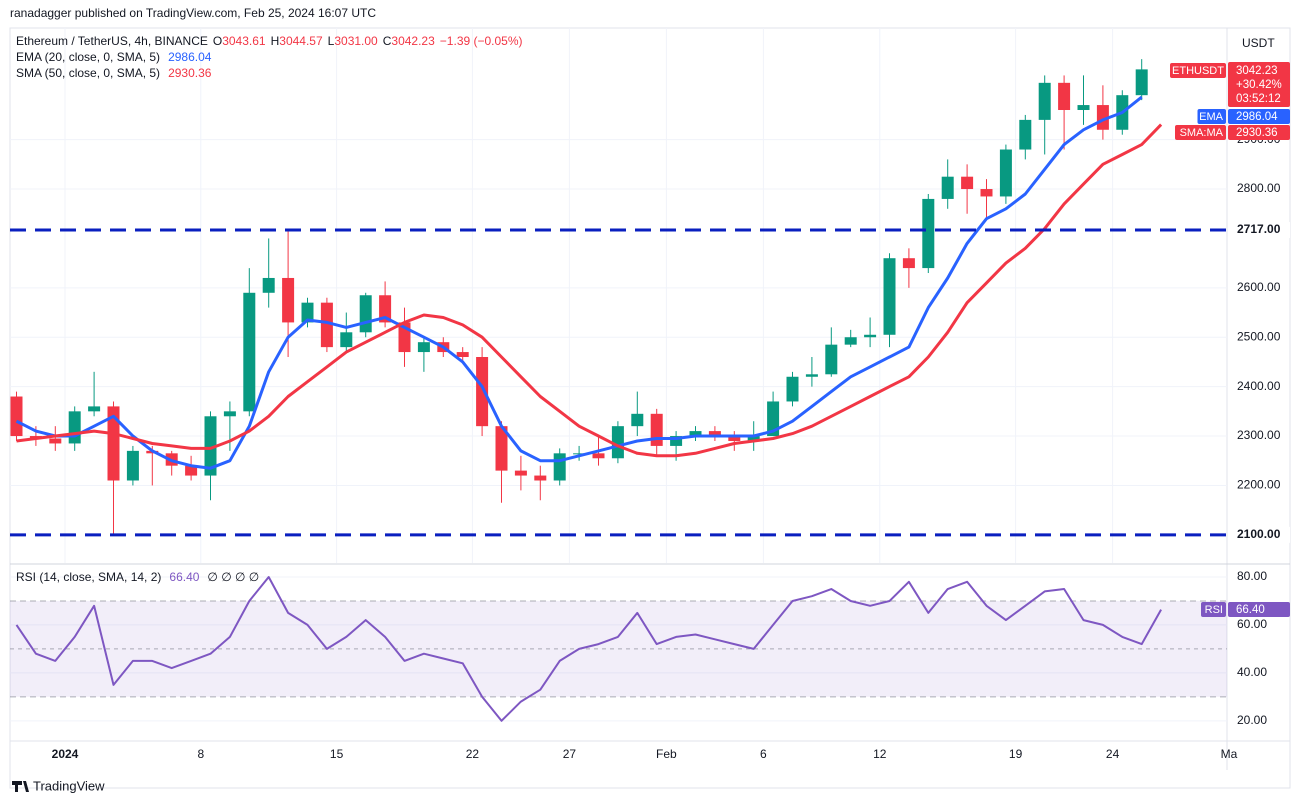 The width and height of the screenshot is (1303, 810). I want to click on symbol-tag-label: ETHUSDT, so click(1198, 71).